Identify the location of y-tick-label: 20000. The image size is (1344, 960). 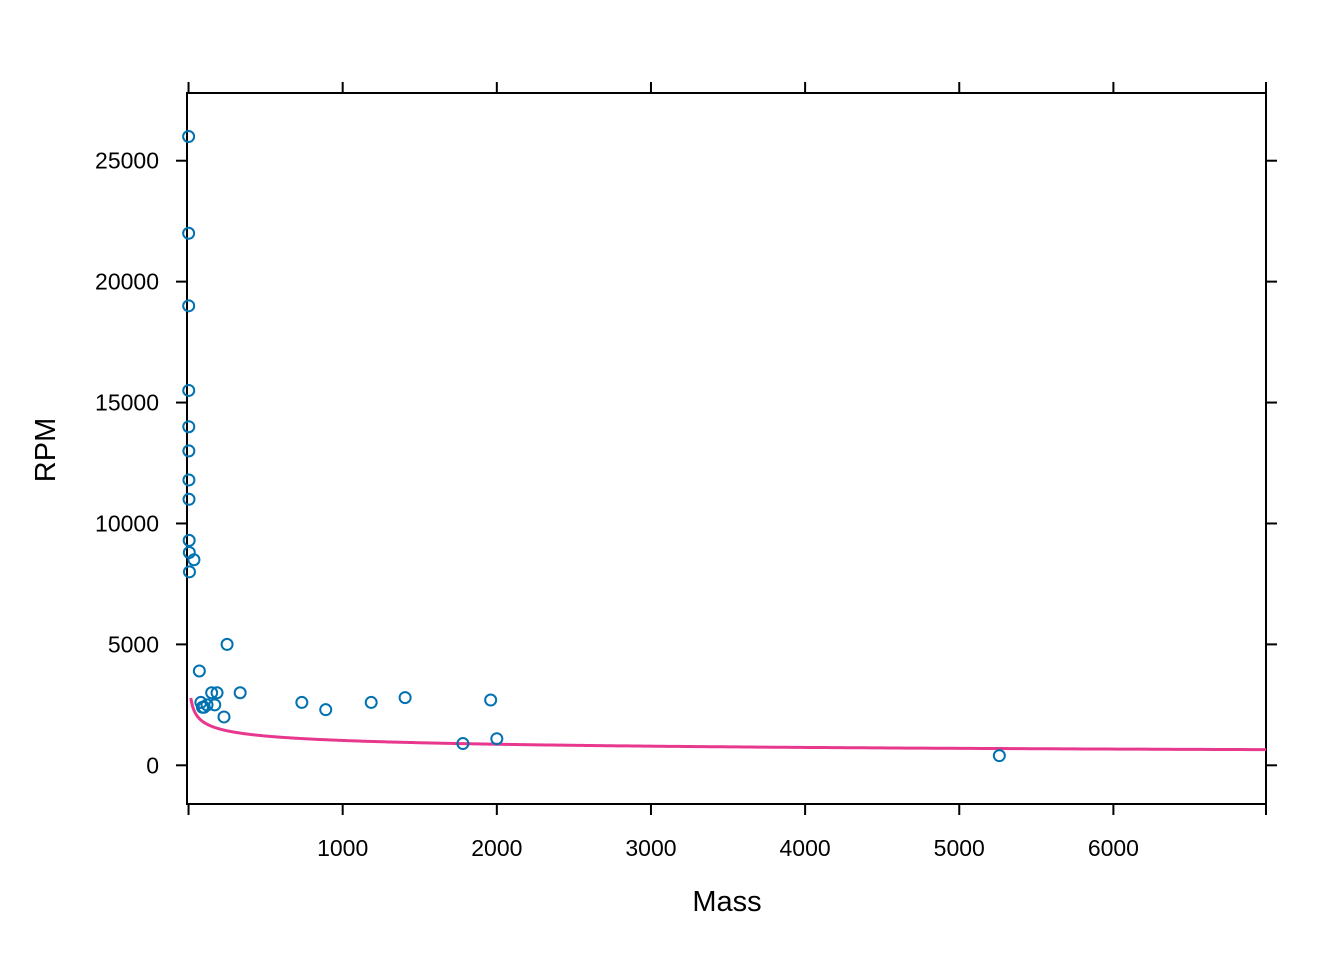
(127, 282).